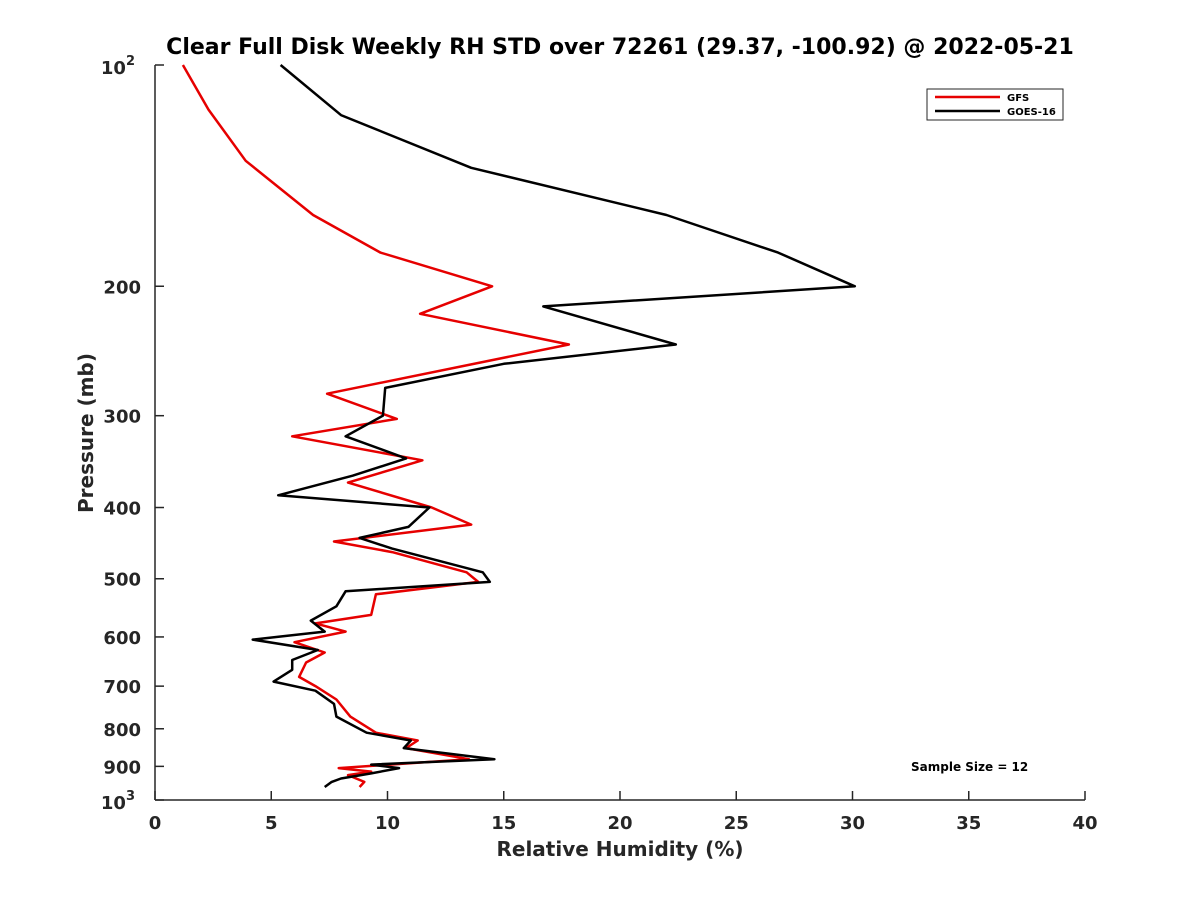  I want to click on x-tick-label: 15, so click(503, 823).